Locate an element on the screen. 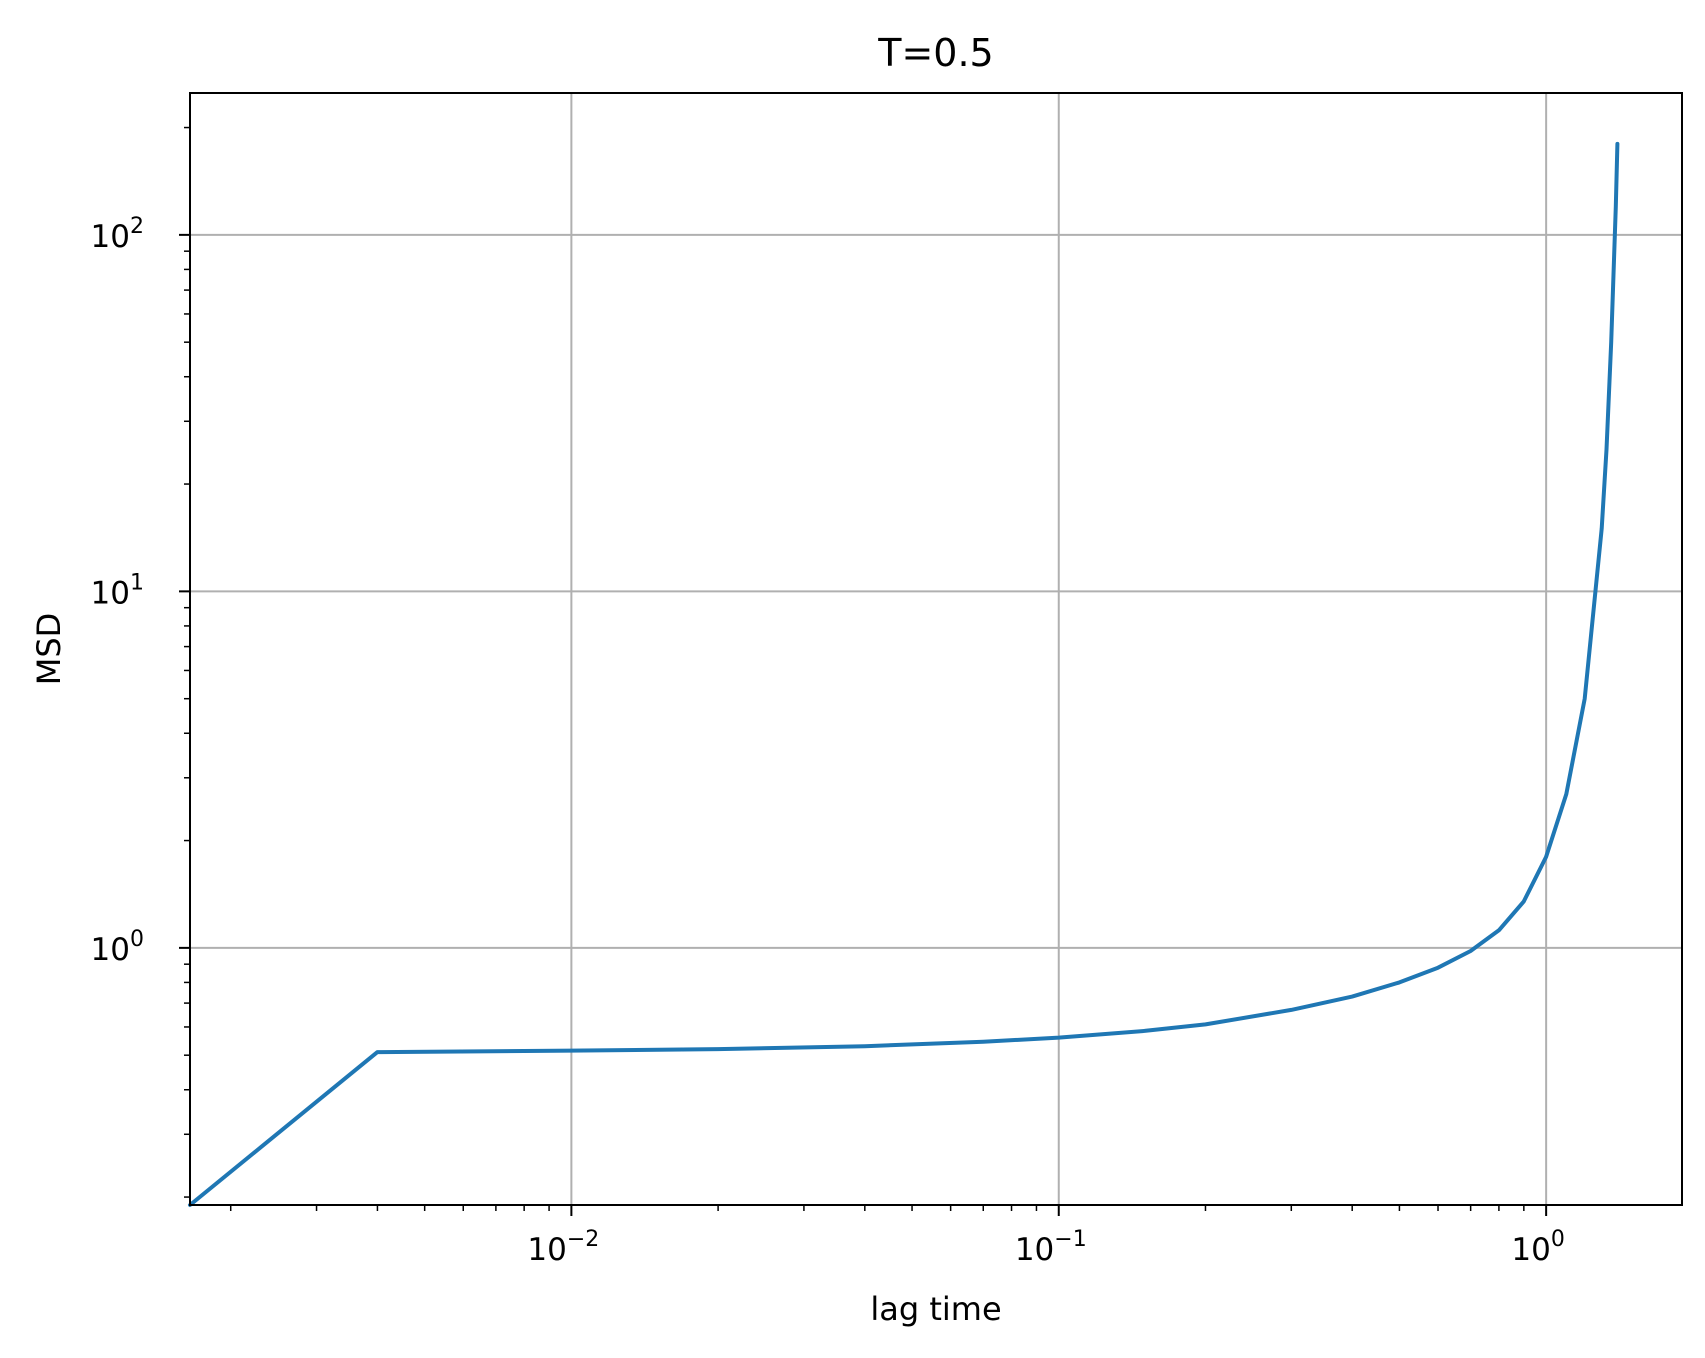 Image resolution: width=1705 pixels, height=1358 pixels. y-tick-exponent: 1 is located at coordinates (137, 582).